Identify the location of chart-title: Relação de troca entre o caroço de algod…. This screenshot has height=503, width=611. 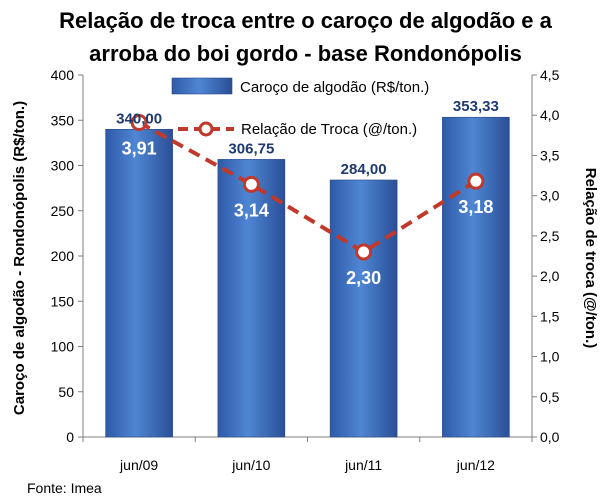
(305, 37).